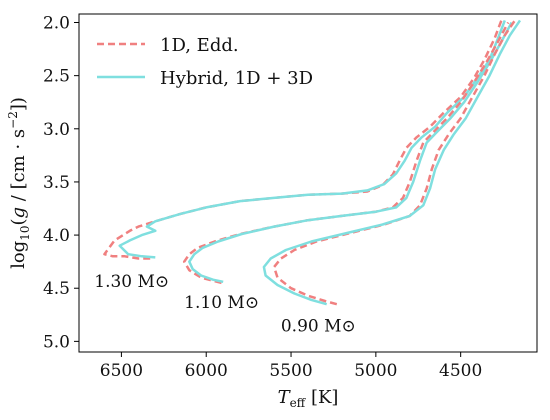 This screenshot has height=420, width=550. Describe the element at coordinates (56, 236) in the screenshot. I see `y-tick-label: 4.0` at that location.